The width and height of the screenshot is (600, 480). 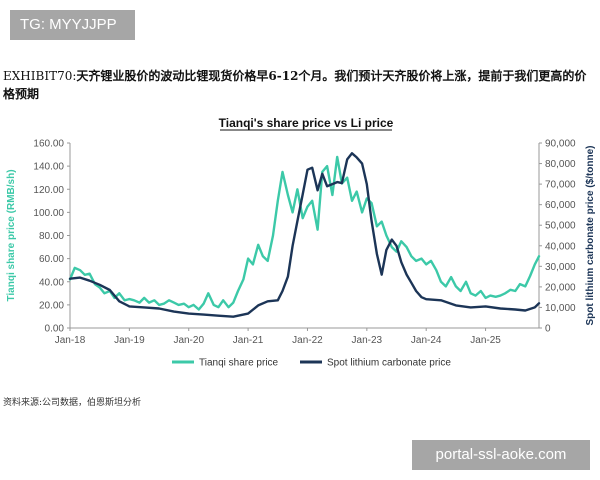 What do you see at coordinates (560, 308) in the screenshot?
I see `y-right-tick-label: 10,000` at bounding box center [560, 308].